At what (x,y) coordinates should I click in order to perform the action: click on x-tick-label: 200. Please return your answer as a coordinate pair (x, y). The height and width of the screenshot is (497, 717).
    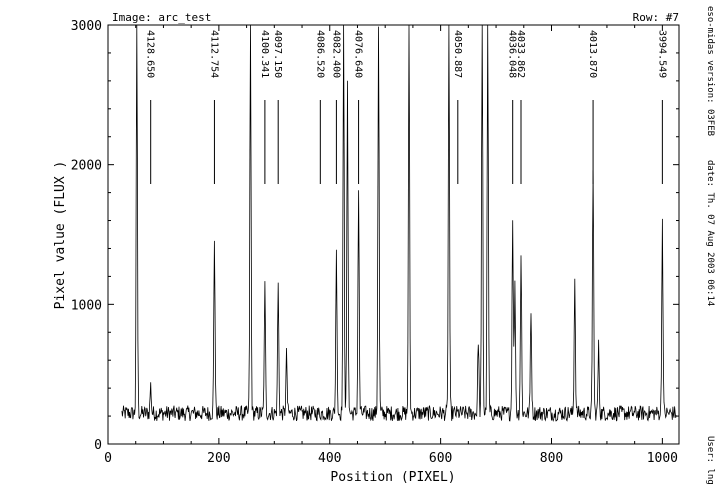
    Looking at the image, I should click on (218, 458).